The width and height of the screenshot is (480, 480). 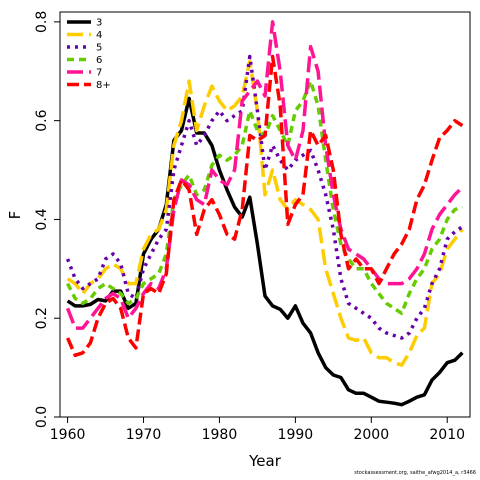 What do you see at coordinates (99, 48) in the screenshot?
I see `legend-label: 5` at bounding box center [99, 48].